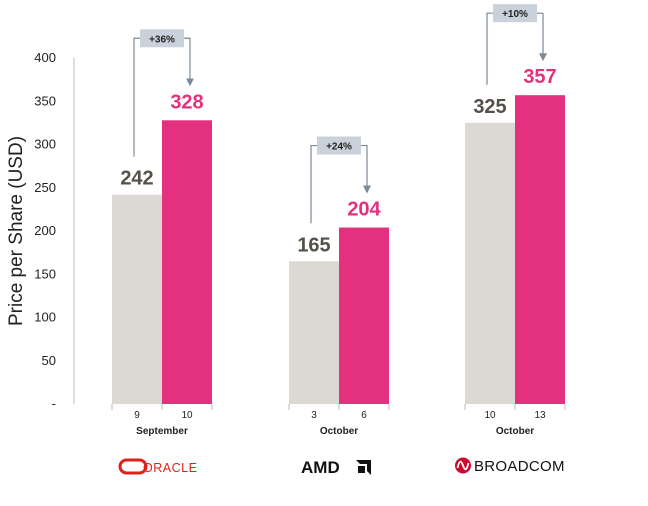 This screenshot has height=506, width=648. I want to click on amd-logo: AMD, so click(336, 467).